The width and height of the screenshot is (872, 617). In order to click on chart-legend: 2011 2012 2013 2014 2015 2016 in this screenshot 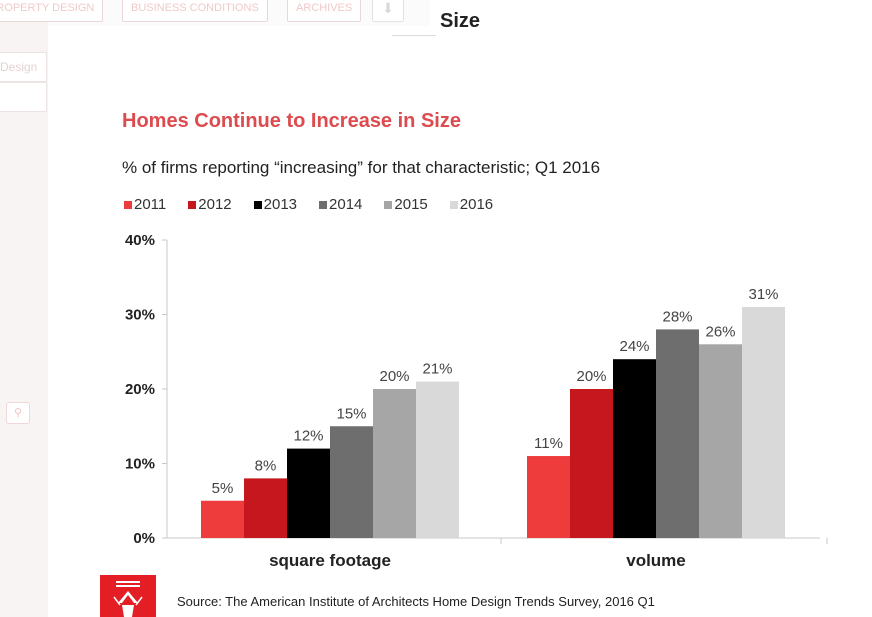, I will do `click(319, 204)`.